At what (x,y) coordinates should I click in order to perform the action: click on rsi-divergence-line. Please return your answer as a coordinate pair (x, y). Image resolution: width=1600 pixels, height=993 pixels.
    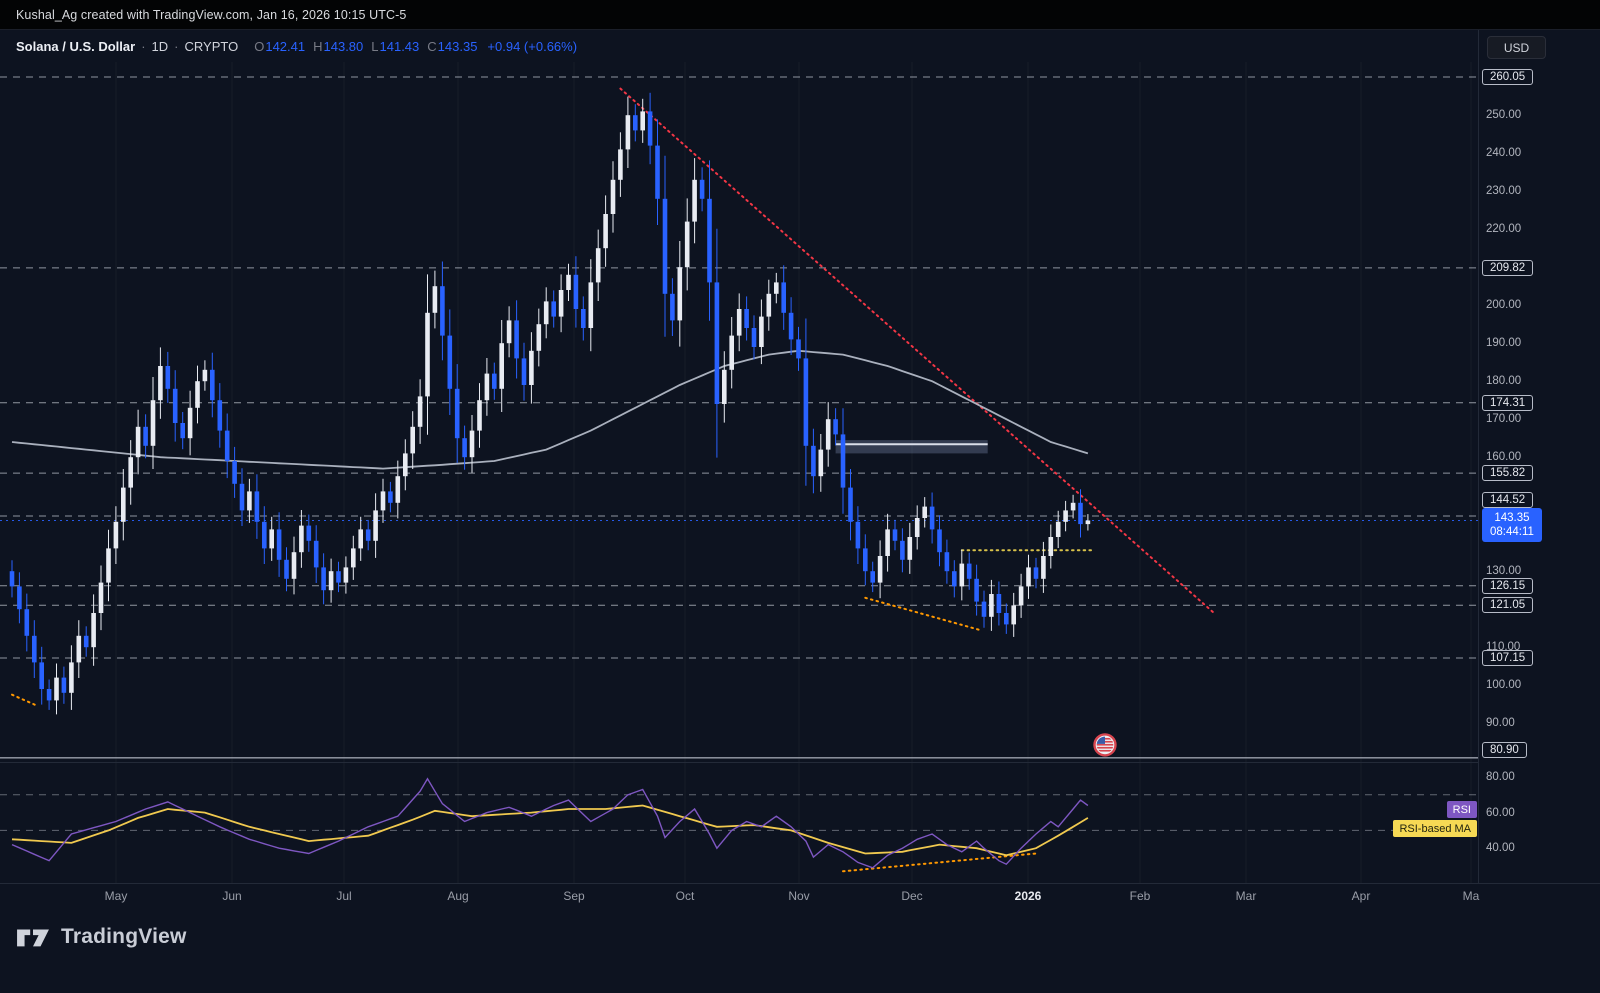
    Looking at the image, I should click on (939, 862).